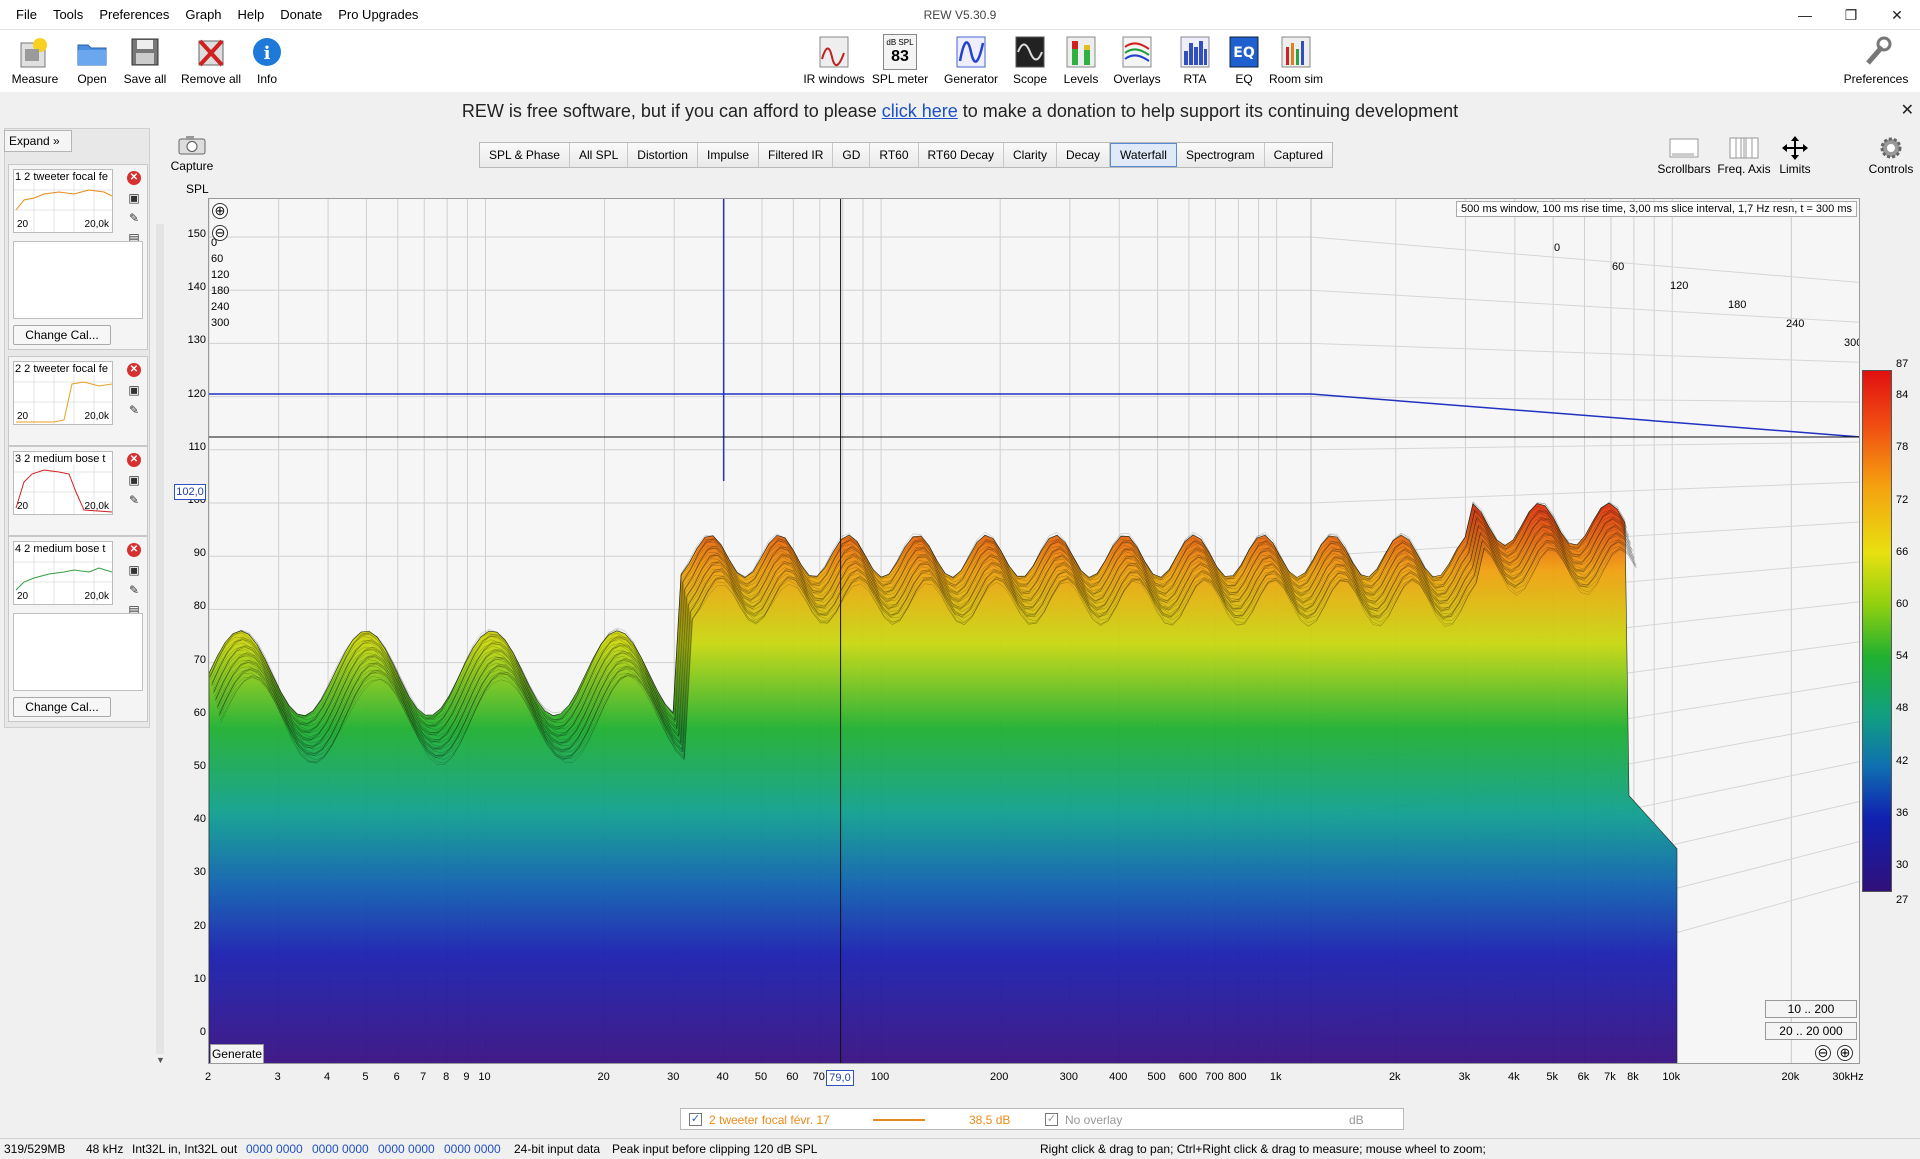 Image resolution: width=1920 pixels, height=1159 pixels. I want to click on tab-captured: Captured, so click(1298, 155).